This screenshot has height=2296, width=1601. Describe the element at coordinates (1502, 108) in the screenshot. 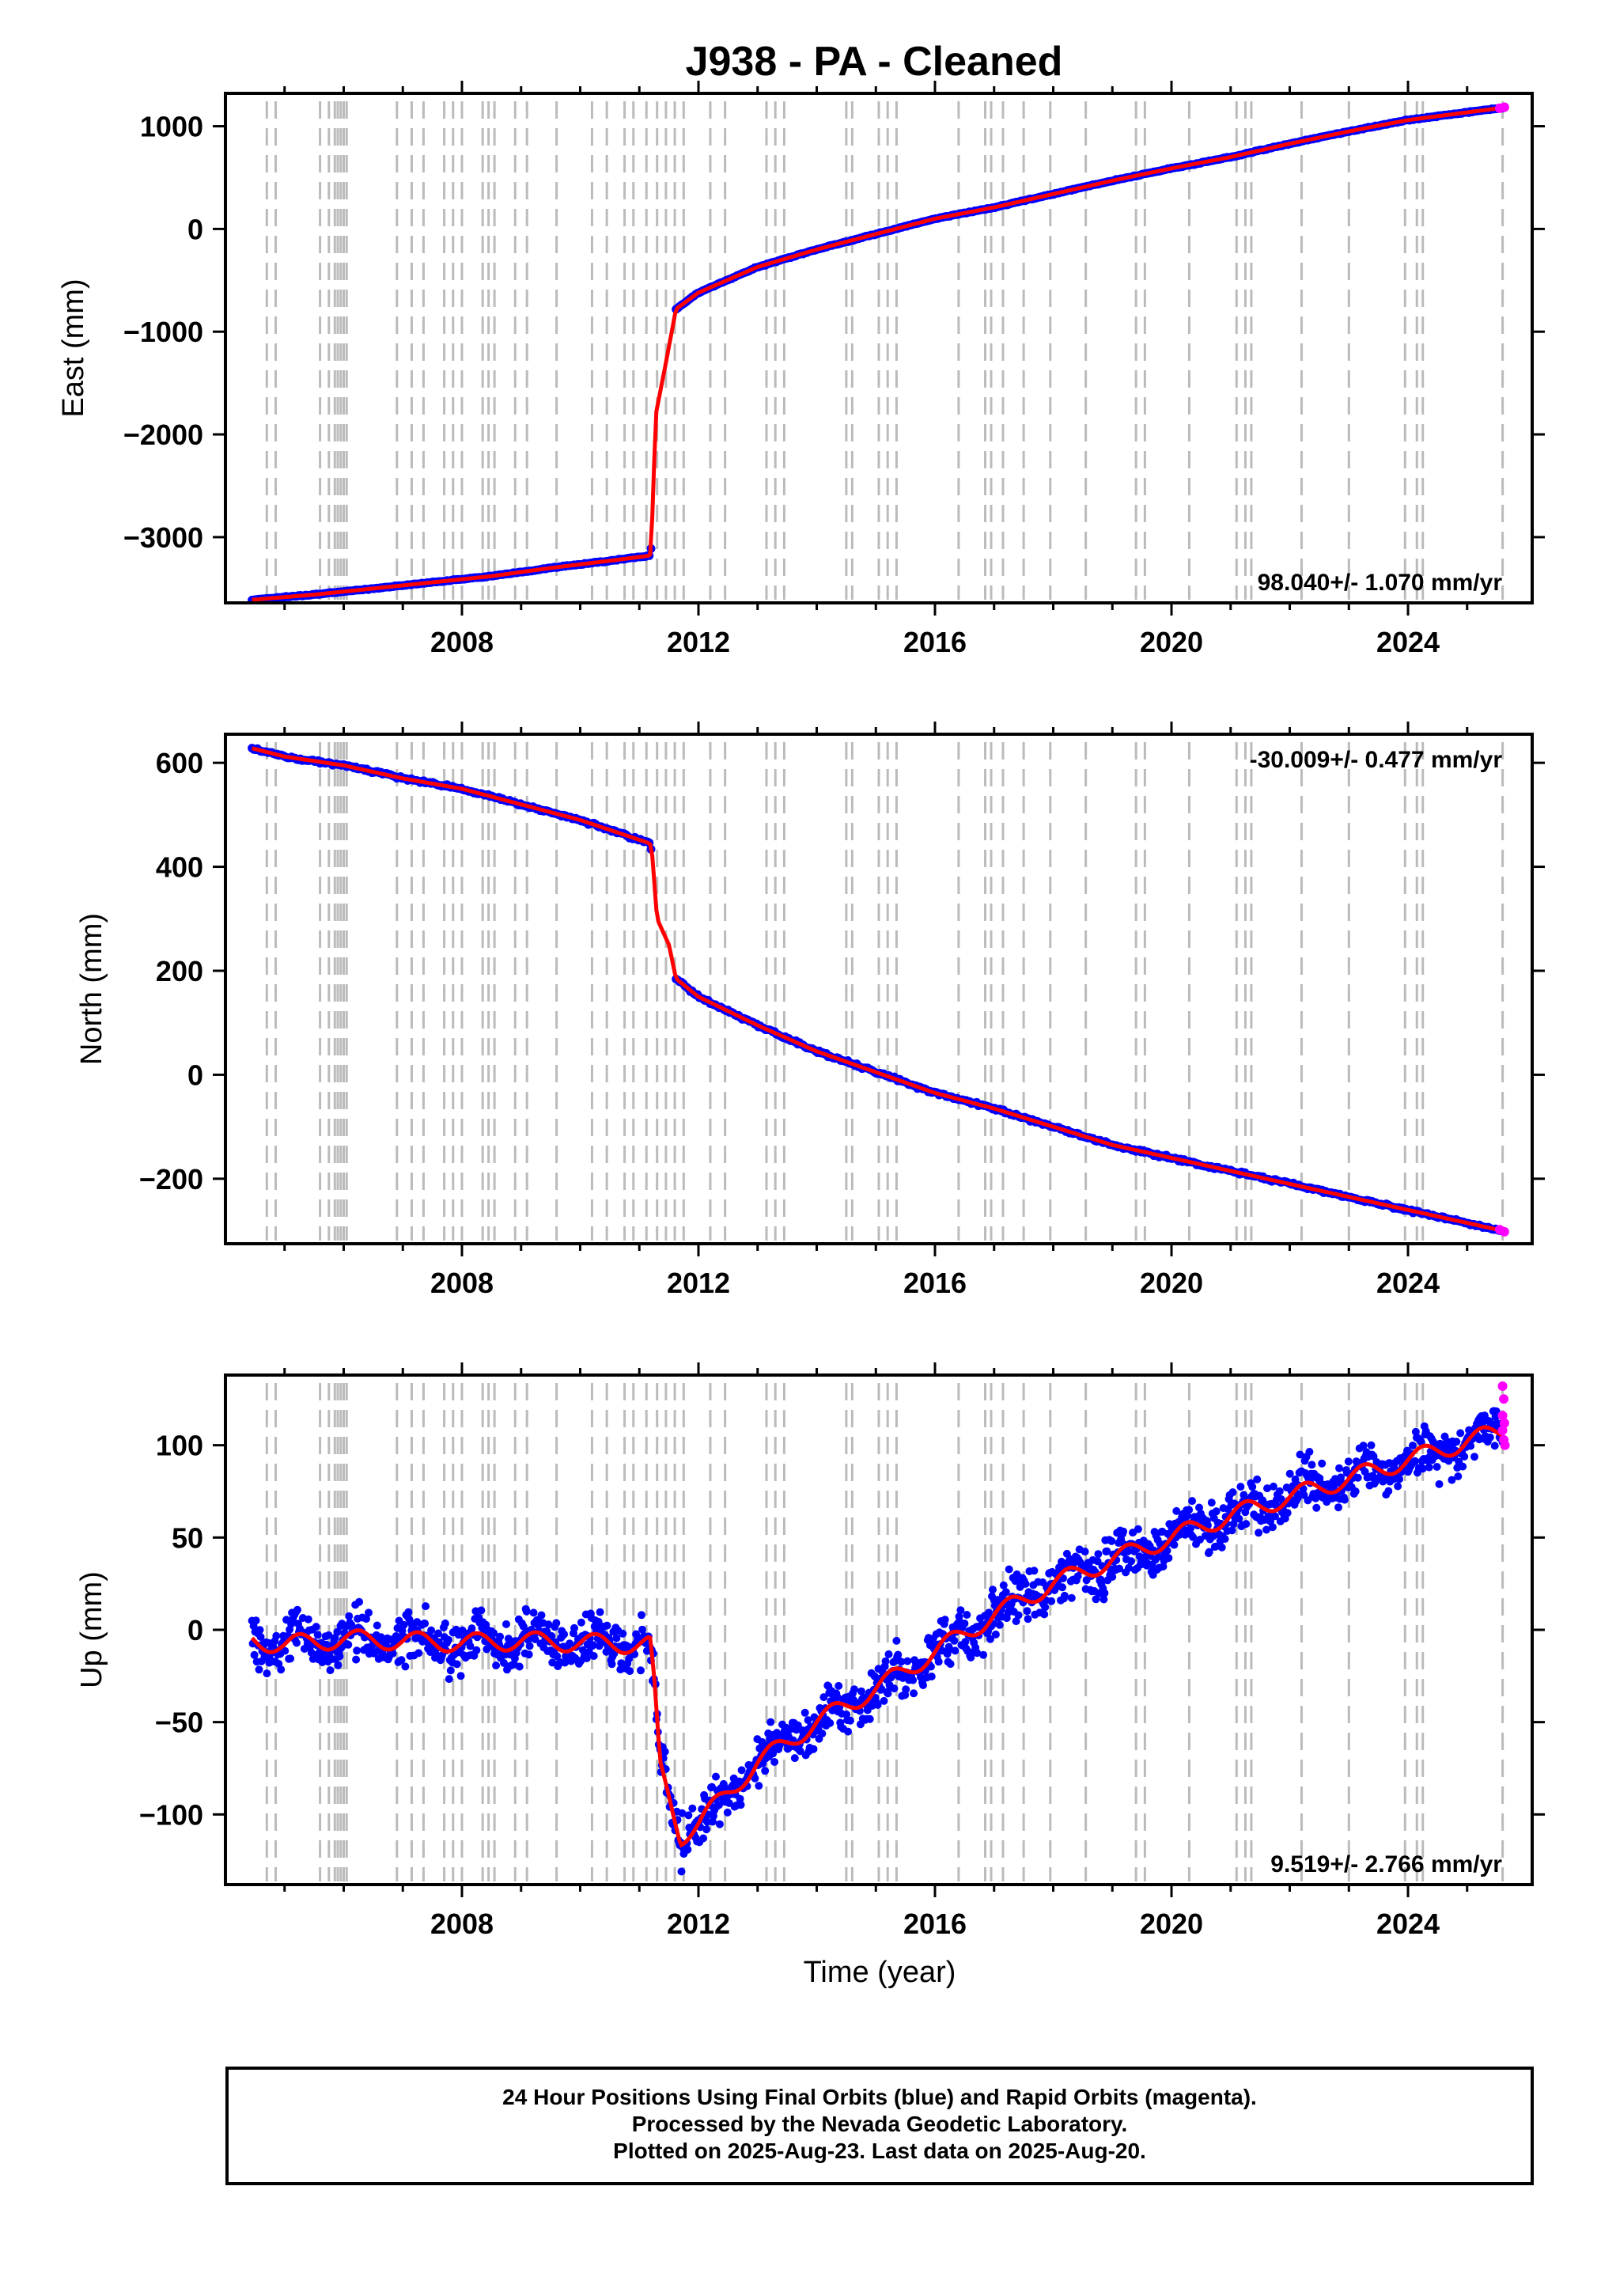

I see `rapid-orbit-points` at that location.